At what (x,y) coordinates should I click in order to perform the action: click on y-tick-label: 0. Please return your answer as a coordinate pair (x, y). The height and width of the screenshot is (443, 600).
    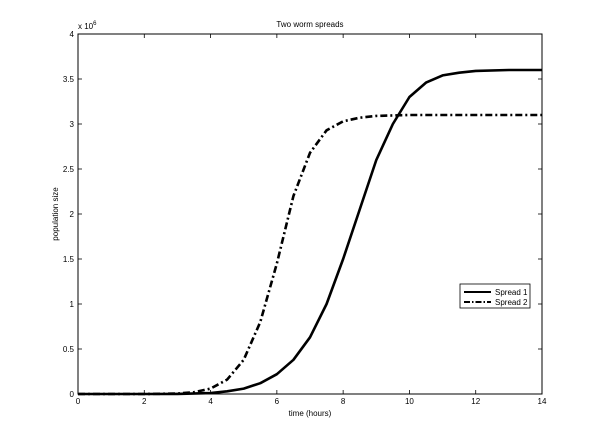
    Looking at the image, I should click on (72, 394).